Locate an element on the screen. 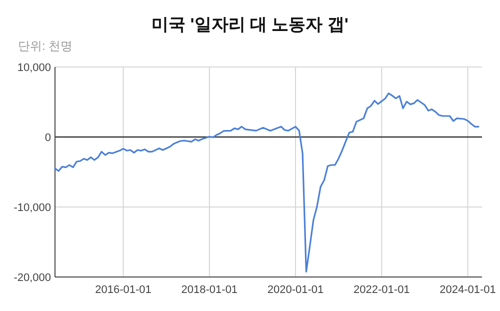  x-tick-label: 2020-01-01 is located at coordinates (295, 290).